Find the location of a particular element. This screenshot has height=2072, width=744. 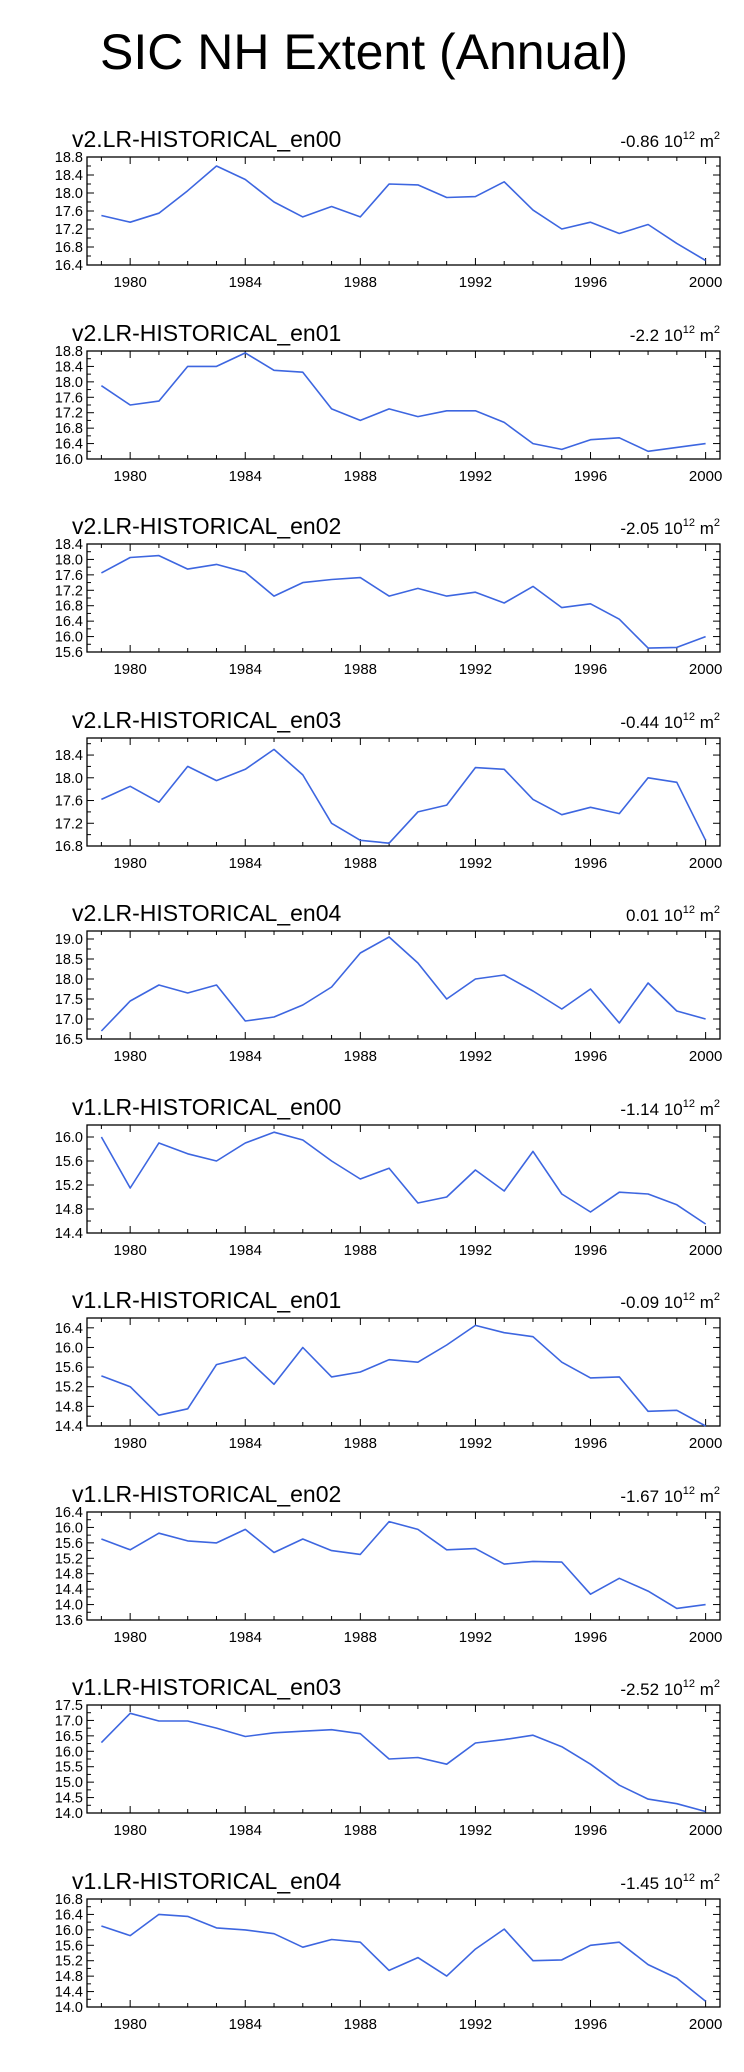

y-tick-label: 17.5 is located at coordinates (69, 1000).